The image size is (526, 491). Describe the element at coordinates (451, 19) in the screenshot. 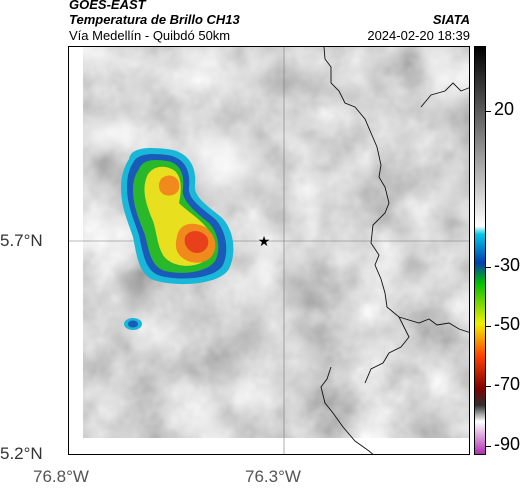

I see `organization-name: SIATA` at that location.